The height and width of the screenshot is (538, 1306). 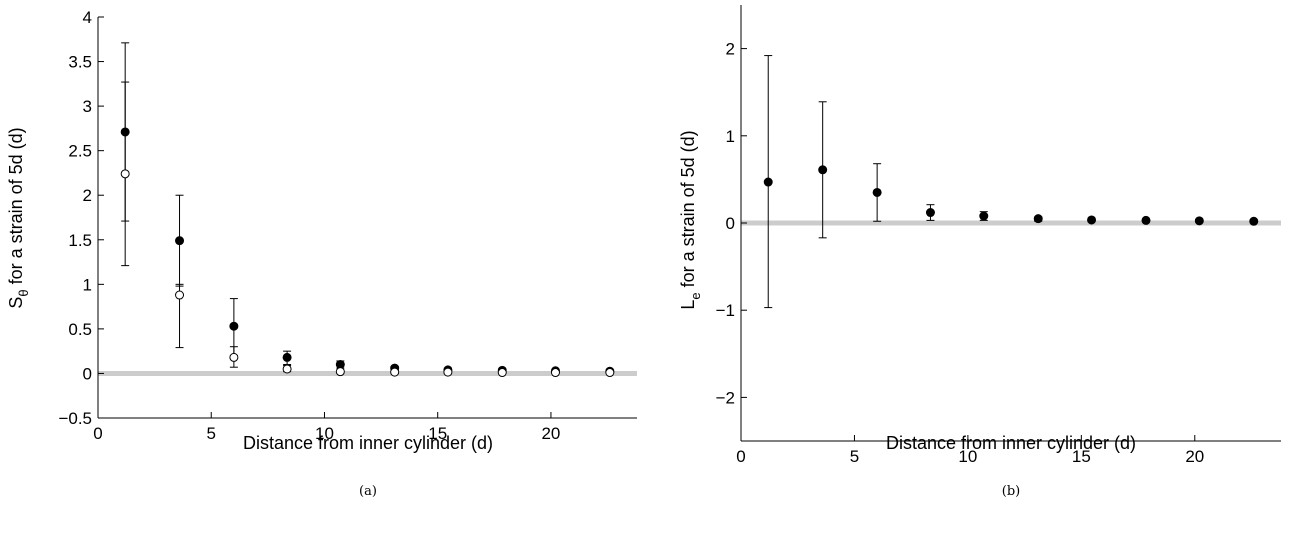 I want to click on error-bar, so click(x=125, y=151).